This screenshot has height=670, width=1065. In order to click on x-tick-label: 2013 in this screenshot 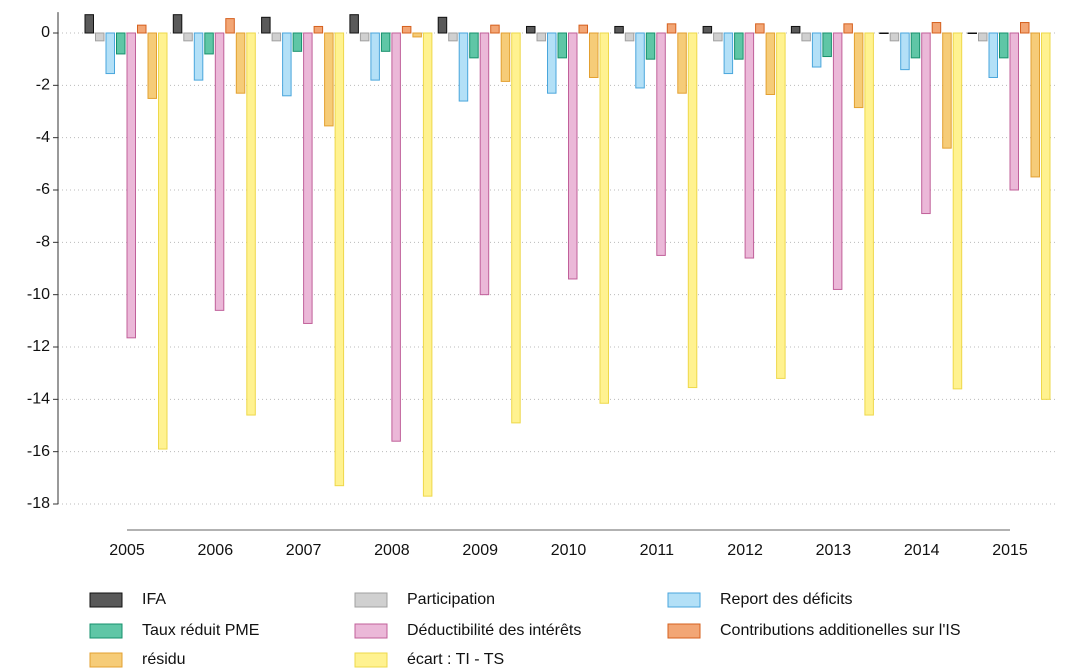, I will do `click(834, 550)`.